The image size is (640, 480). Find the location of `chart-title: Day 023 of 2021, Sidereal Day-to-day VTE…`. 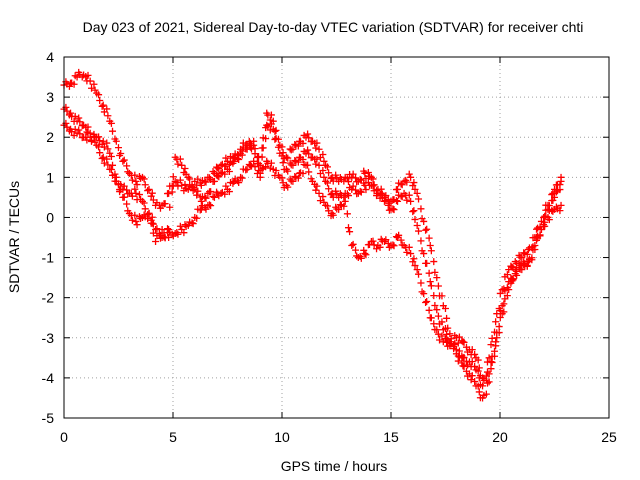

chart-title: Day 023 of 2021, Sidereal Day-to-day VTE… is located at coordinates (333, 27).